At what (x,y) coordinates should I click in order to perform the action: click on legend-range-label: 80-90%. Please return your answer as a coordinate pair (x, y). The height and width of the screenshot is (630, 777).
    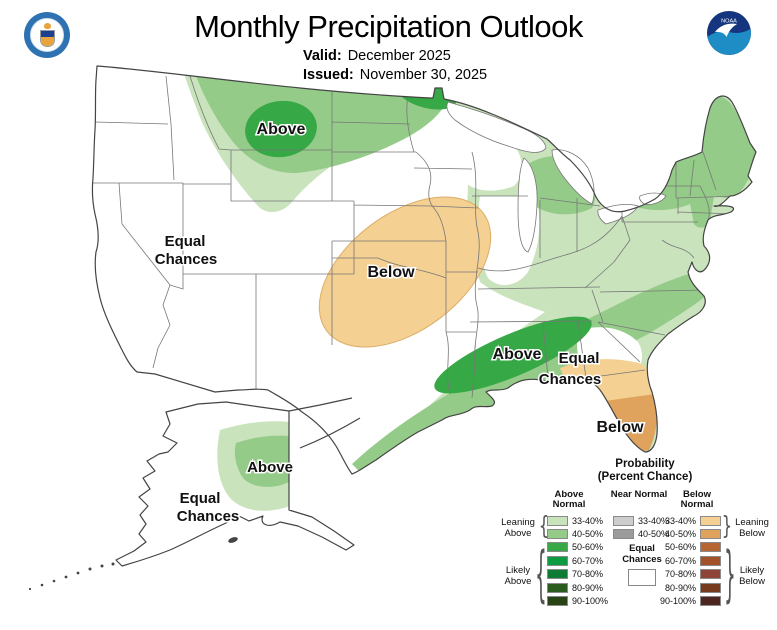
    Looking at the image, I should click on (680, 587).